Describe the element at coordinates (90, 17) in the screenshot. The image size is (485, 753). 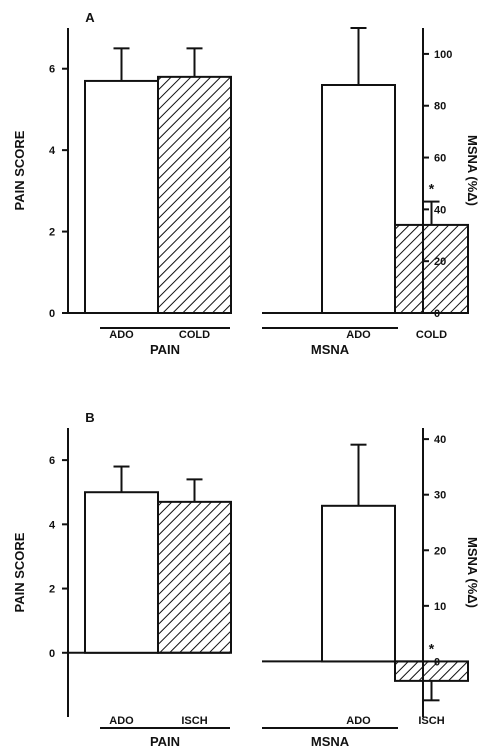
I see `panel-label: A` at that location.